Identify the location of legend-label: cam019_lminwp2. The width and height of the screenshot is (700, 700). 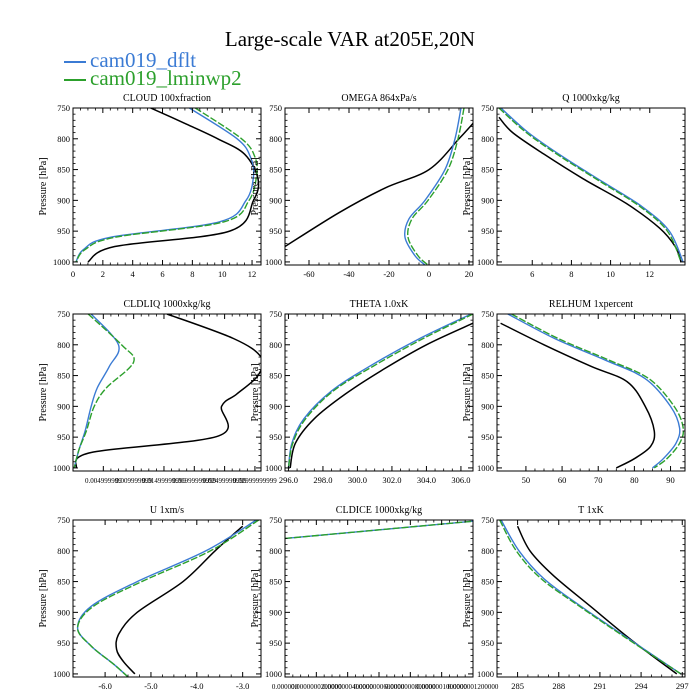
(166, 78).